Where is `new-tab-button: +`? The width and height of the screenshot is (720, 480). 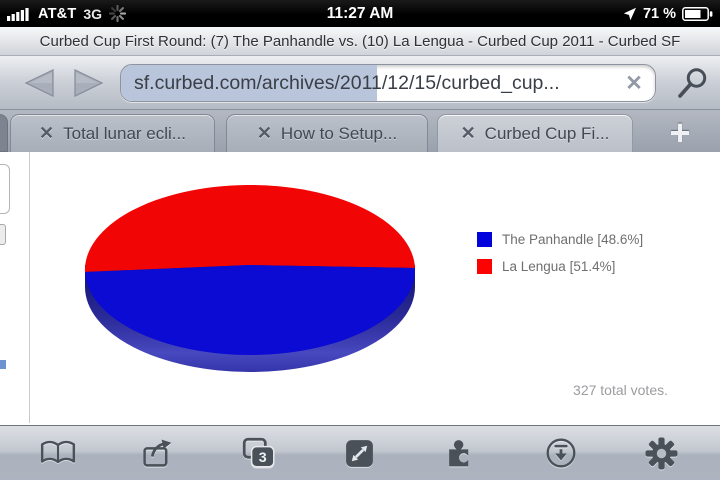 new-tab-button: + is located at coordinates (680, 133).